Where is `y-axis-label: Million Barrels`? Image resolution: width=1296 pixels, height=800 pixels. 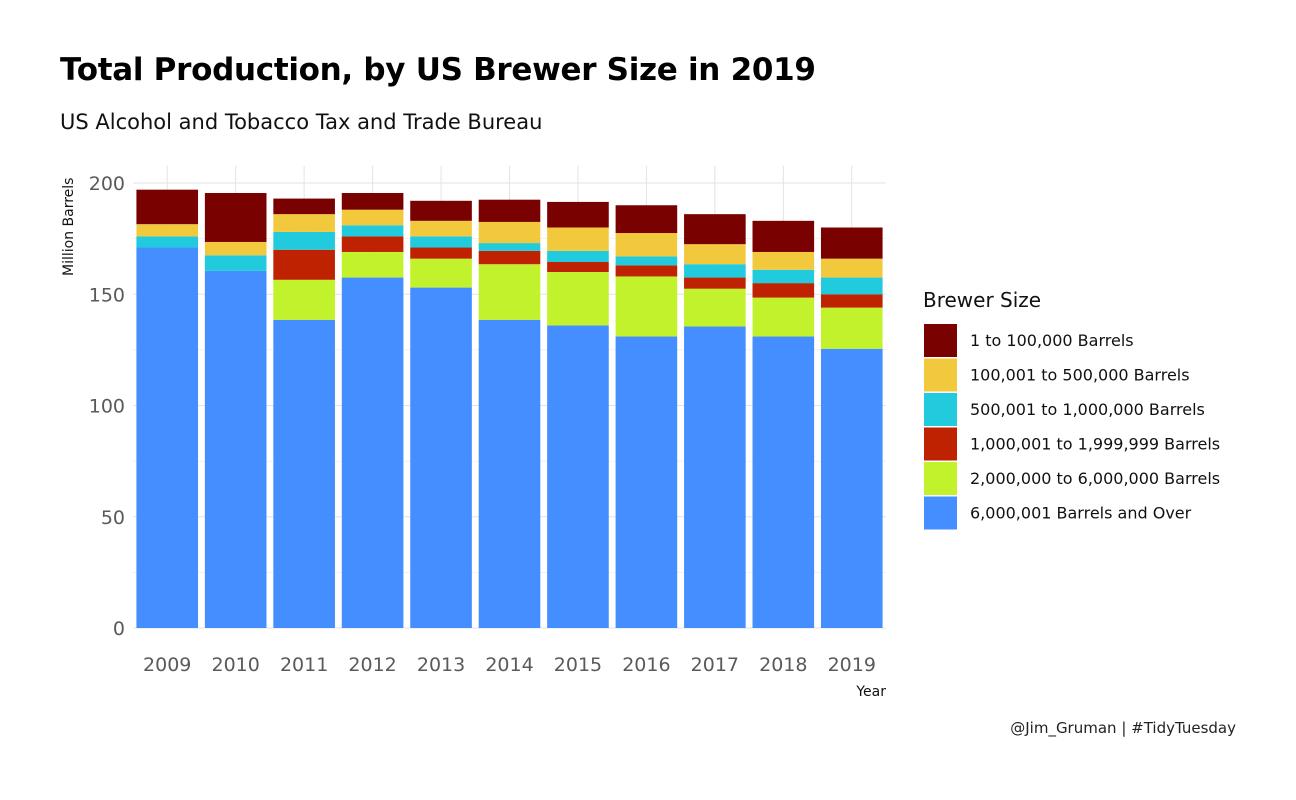 y-axis-label: Million Barrels is located at coordinates (69, 227).